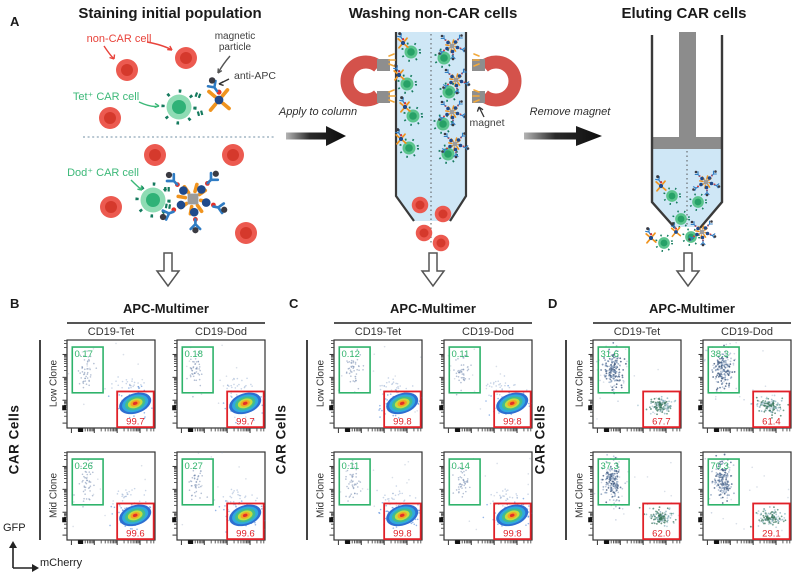  I want to click on green-gate-value: 70.3, so click(719, 466).